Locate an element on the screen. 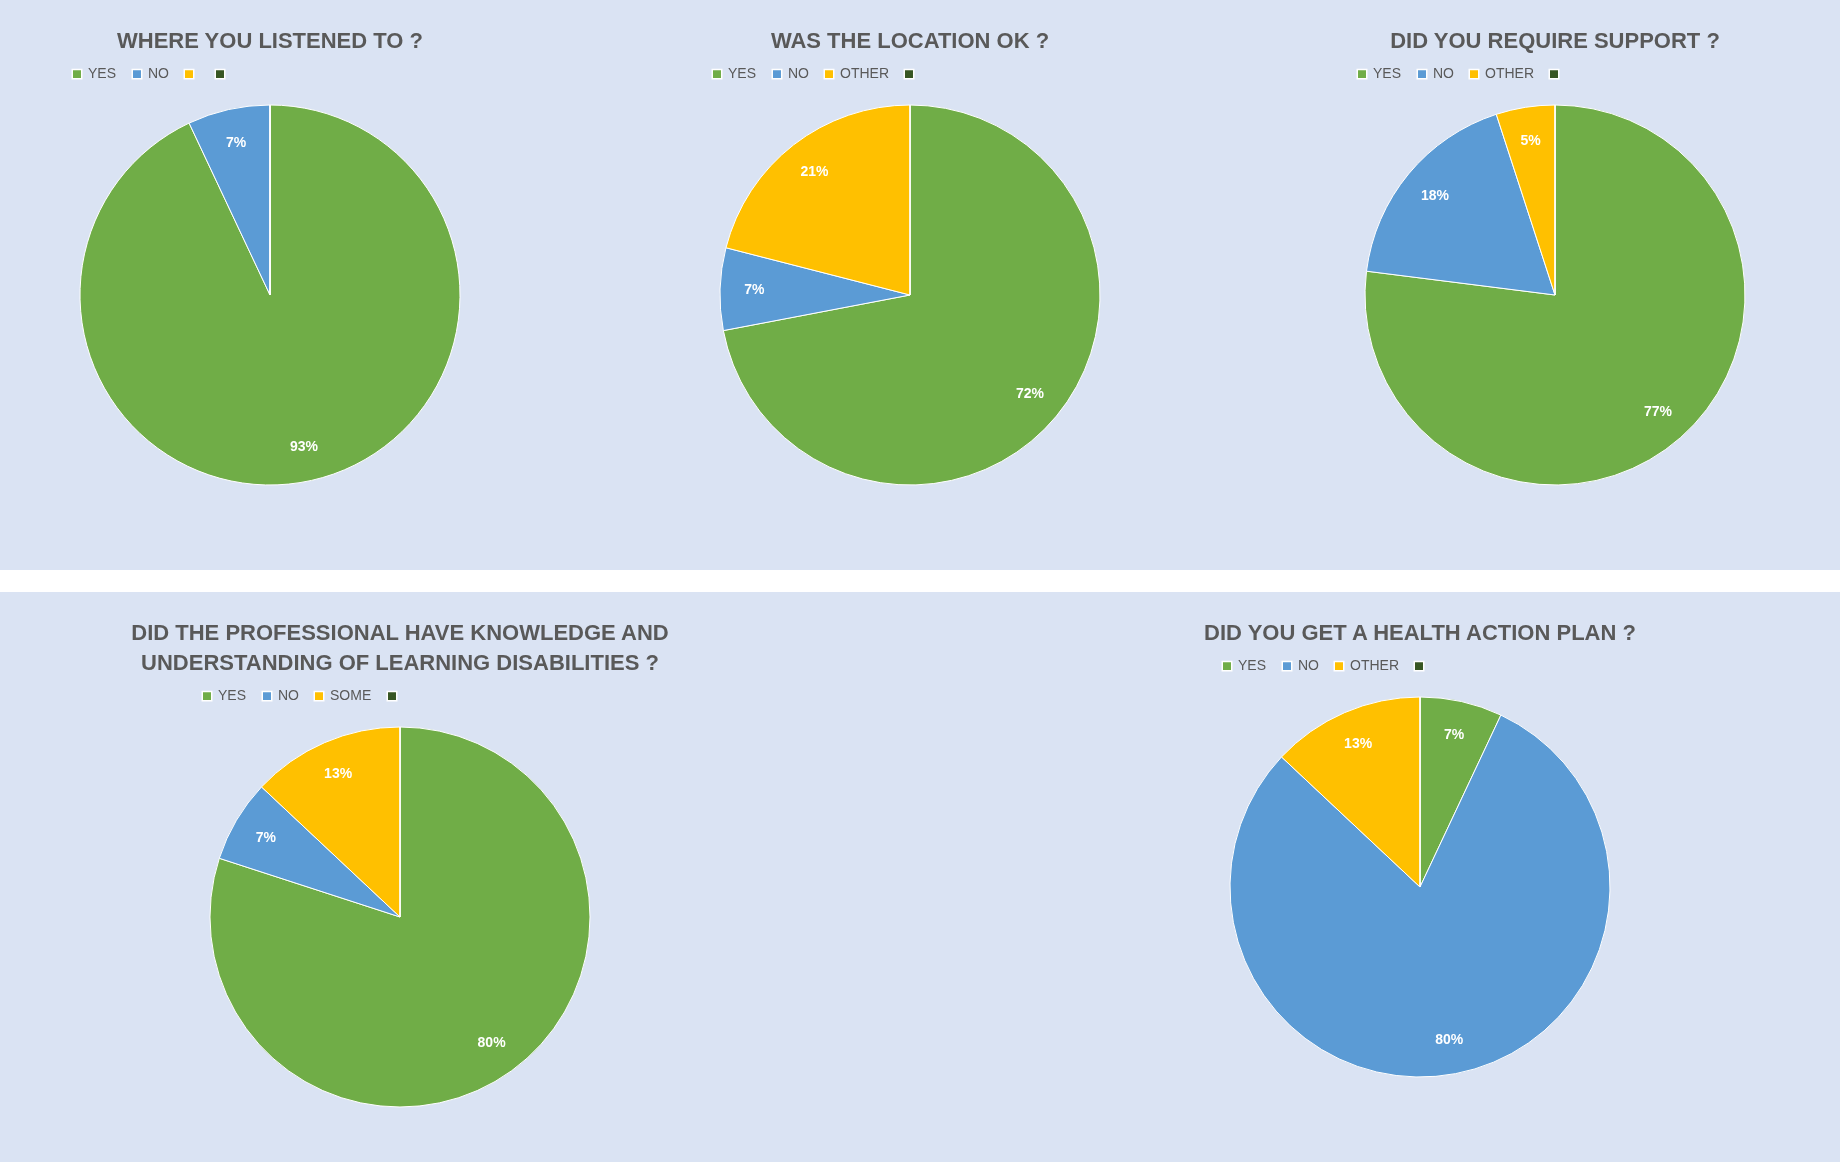 The image size is (1840, 1162). data-label: 21% is located at coordinates (815, 170).